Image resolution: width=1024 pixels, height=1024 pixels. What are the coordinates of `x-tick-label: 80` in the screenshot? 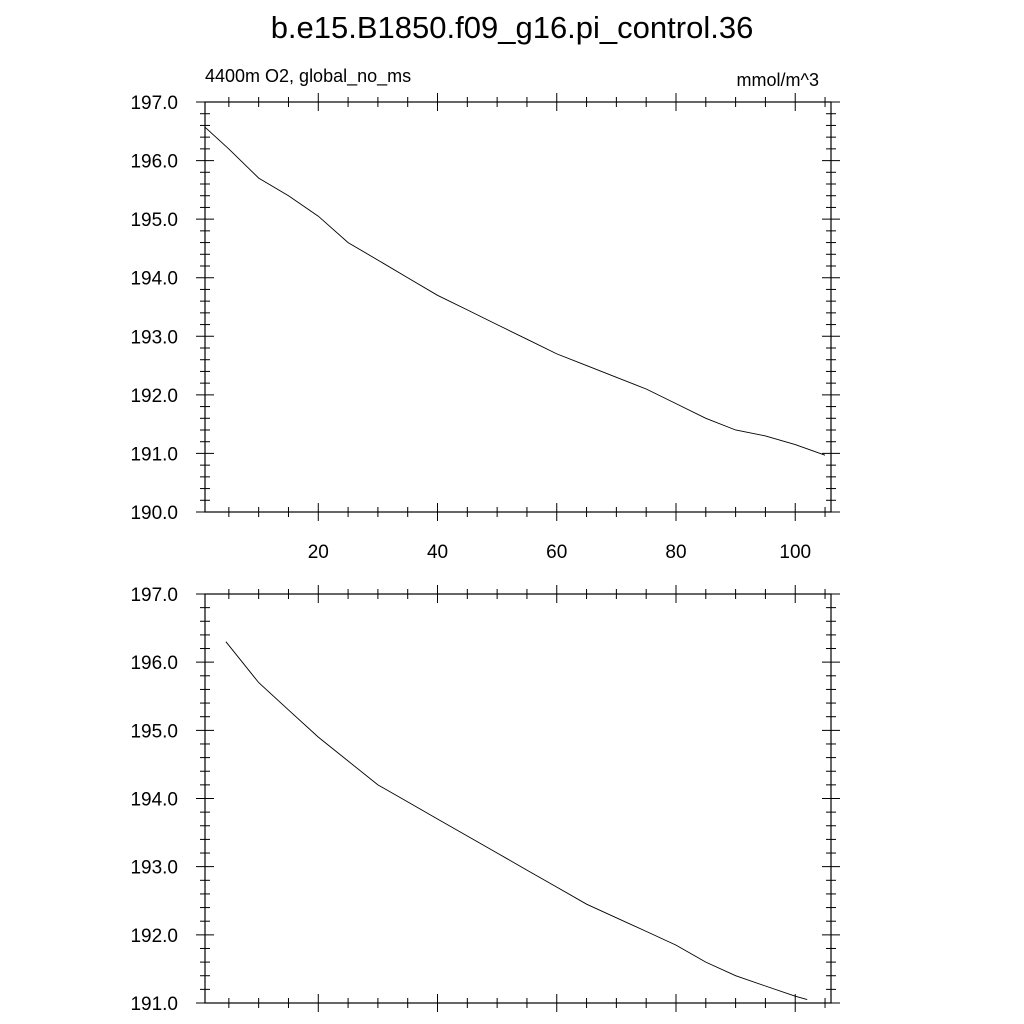 It's located at (675, 552).